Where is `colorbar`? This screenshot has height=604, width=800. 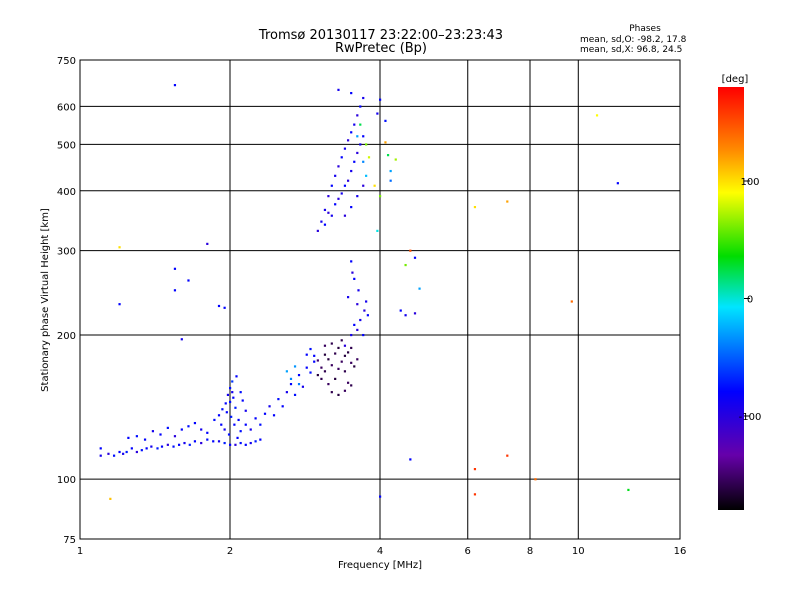
colorbar is located at coordinates (731, 298).